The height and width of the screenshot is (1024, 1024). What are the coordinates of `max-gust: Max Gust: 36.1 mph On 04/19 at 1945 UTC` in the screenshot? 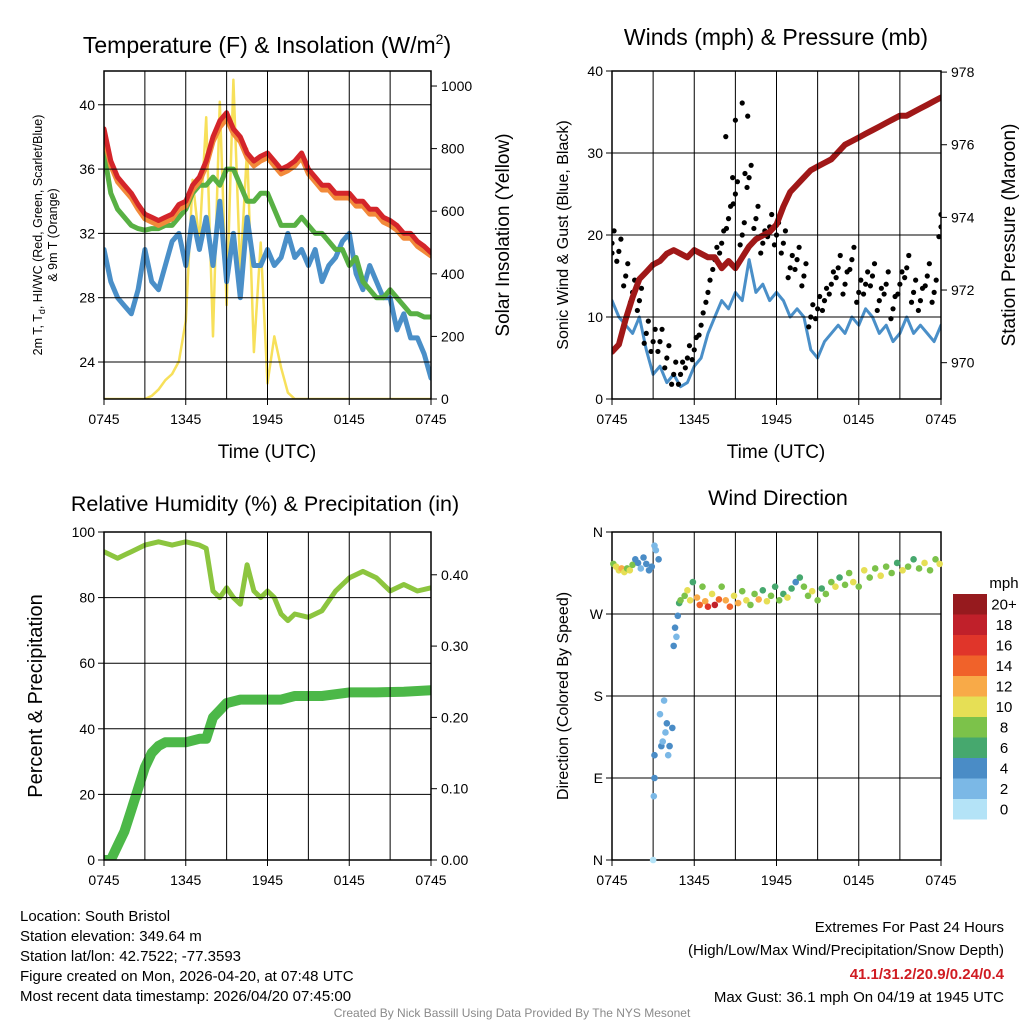 It's located at (858, 997).